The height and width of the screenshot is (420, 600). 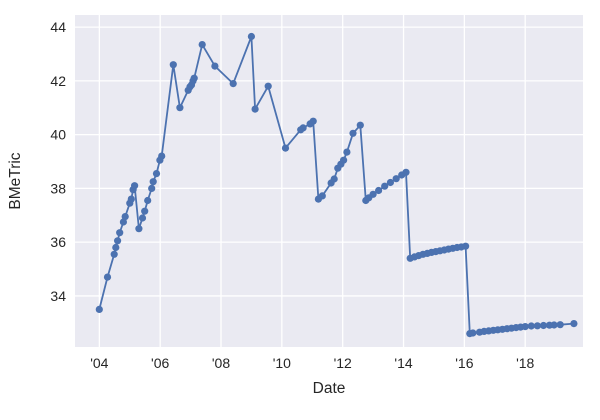 I want to click on y-tick-label: 40, so click(x=58, y=135).